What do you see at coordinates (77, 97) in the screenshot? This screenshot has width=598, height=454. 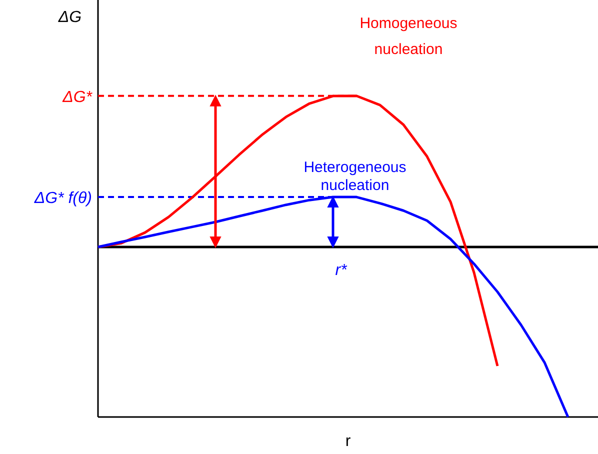 I see `ref-line-label: ΔG*` at bounding box center [77, 97].